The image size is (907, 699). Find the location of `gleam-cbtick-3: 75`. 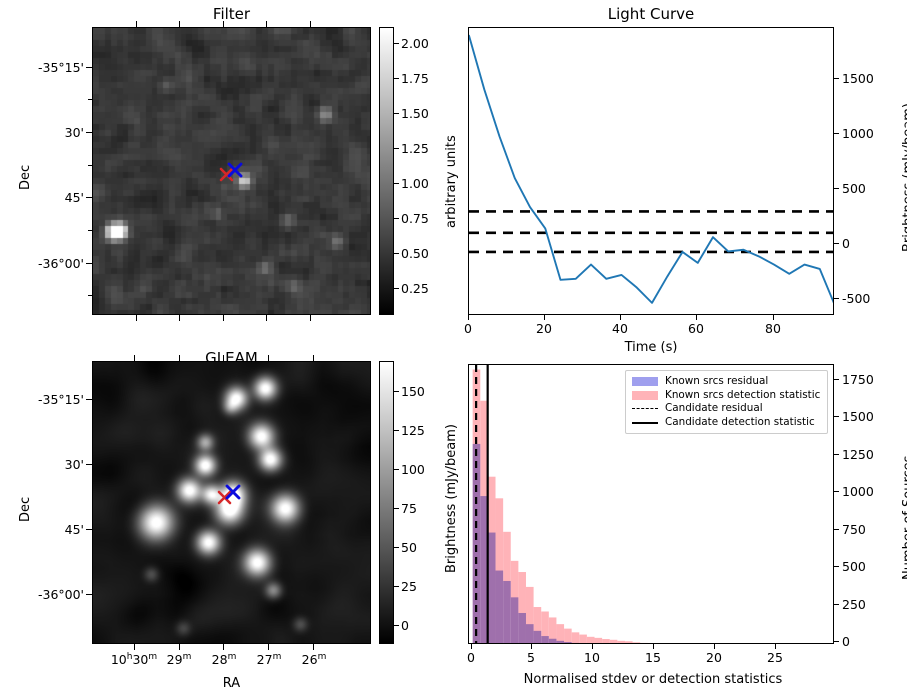

gleam-cbtick-3: 75 is located at coordinates (409, 508).